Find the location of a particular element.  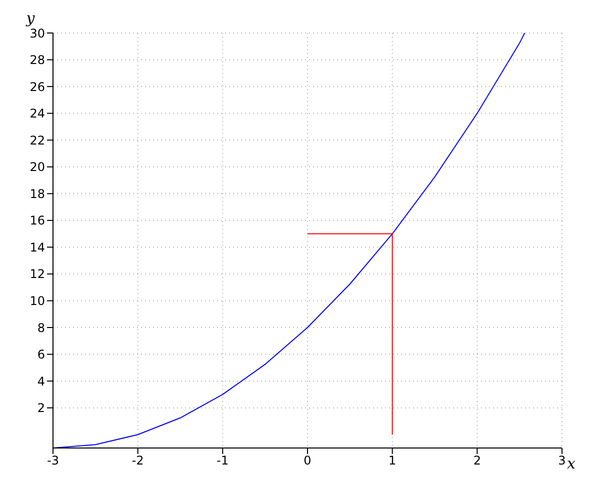

y-tick-label: 24 is located at coordinates (37, 113).